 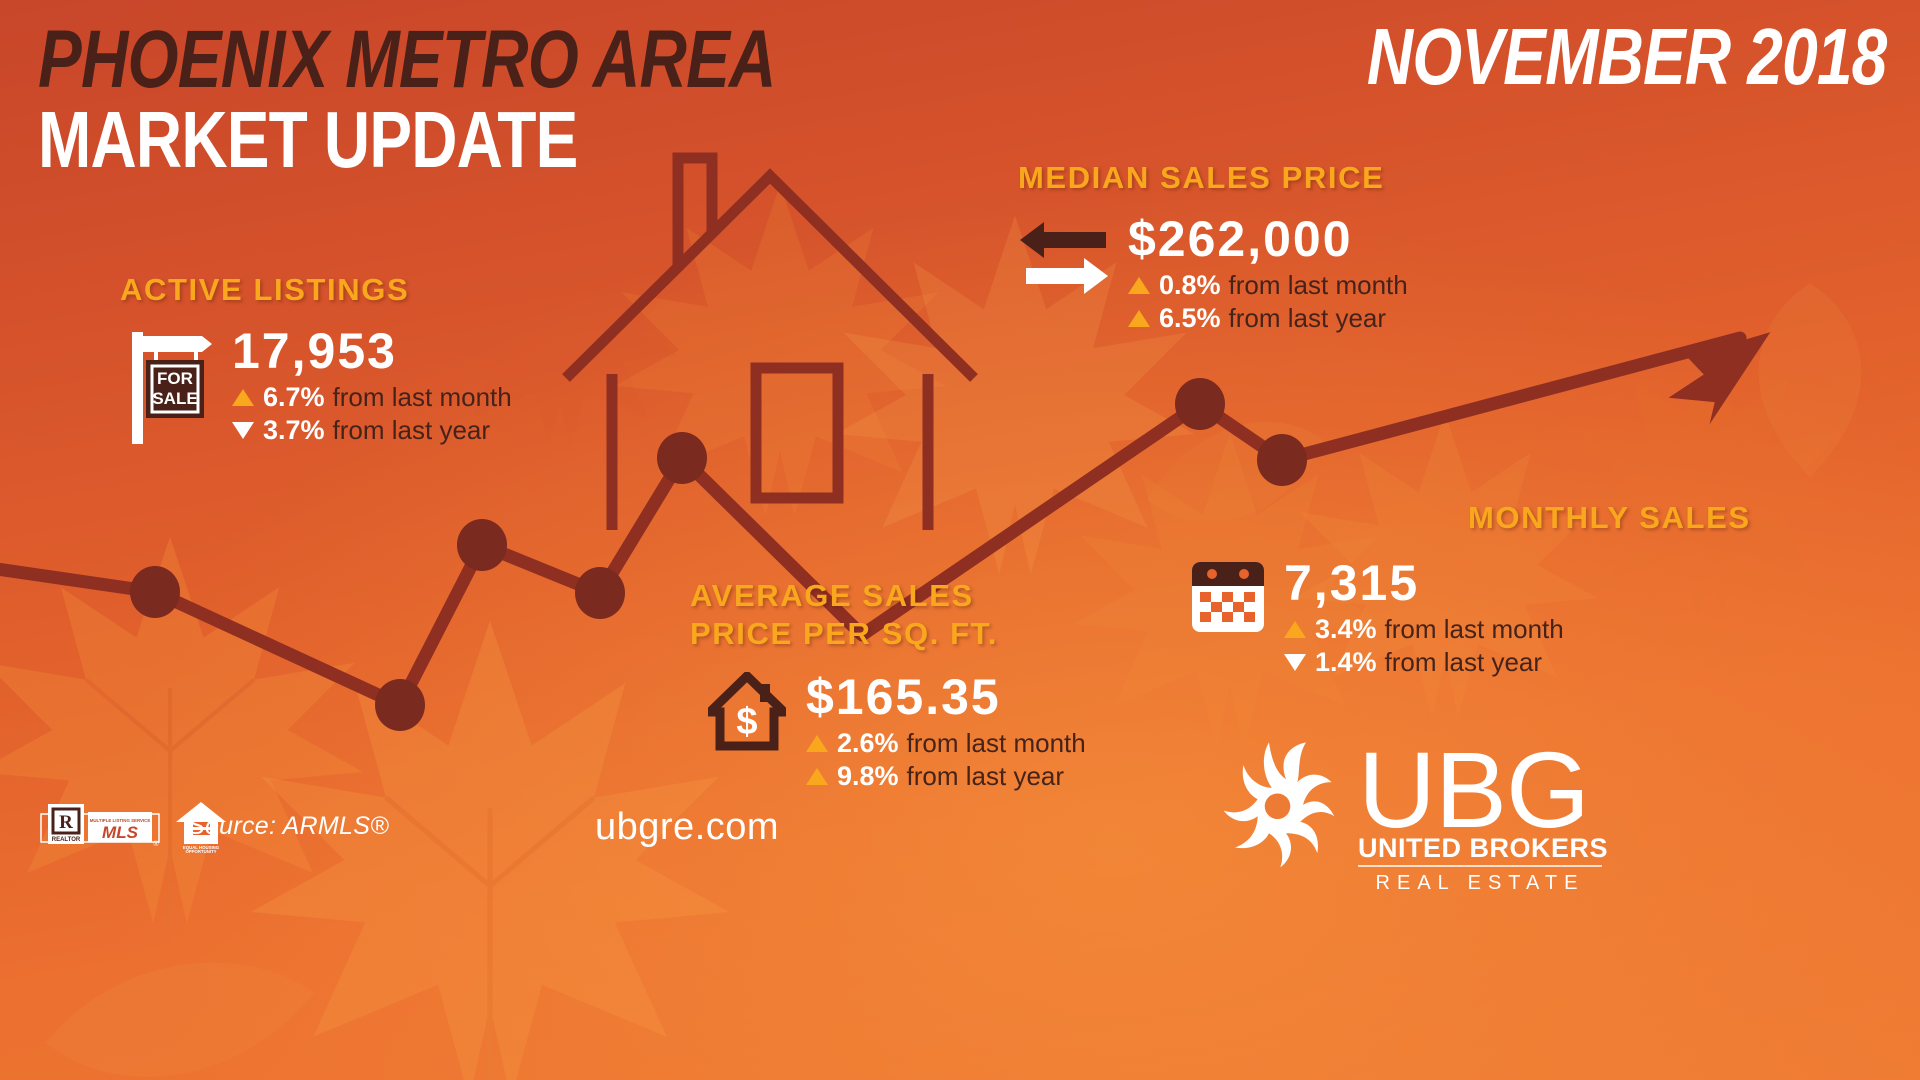 What do you see at coordinates (687, 827) in the screenshot?
I see `website-url: ubgre.com` at bounding box center [687, 827].